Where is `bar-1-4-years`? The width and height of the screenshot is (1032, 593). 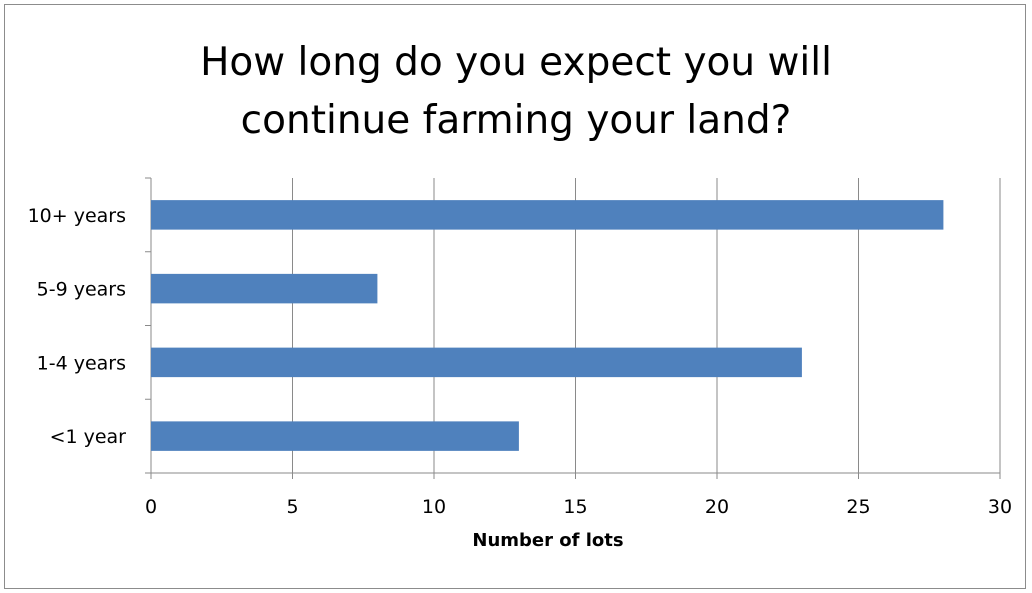 bar-1-4-years is located at coordinates (476, 362).